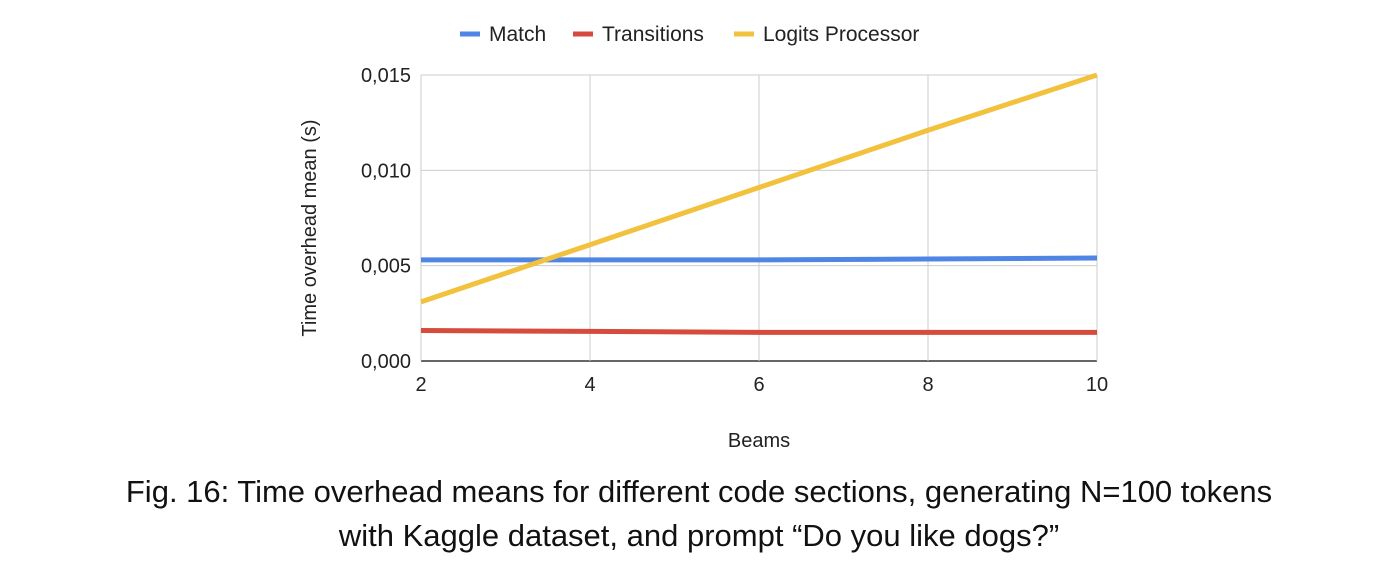 The height and width of the screenshot is (580, 1398). I want to click on y-tick-label: 0,000, so click(386, 362).